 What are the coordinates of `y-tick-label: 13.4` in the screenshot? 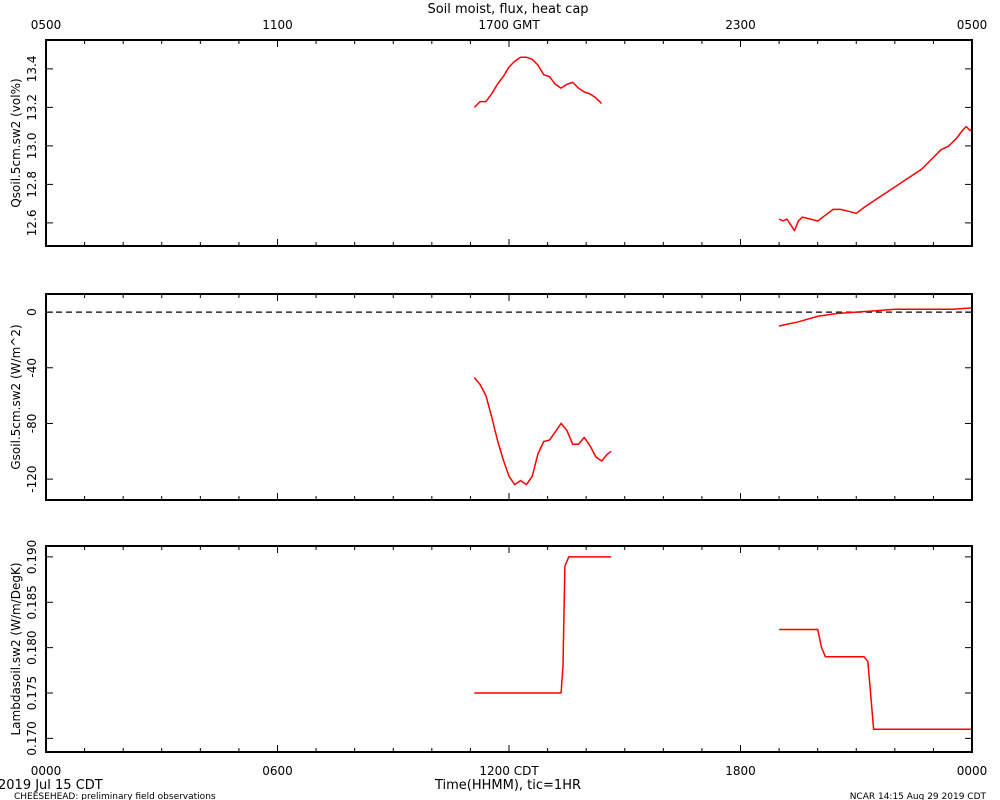 It's located at (32, 69).